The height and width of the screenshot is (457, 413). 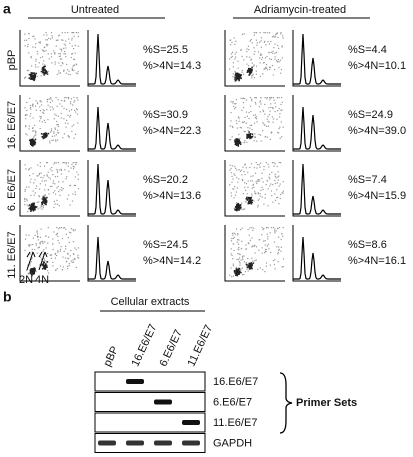 I want to click on histogram, so click(x=317, y=128).